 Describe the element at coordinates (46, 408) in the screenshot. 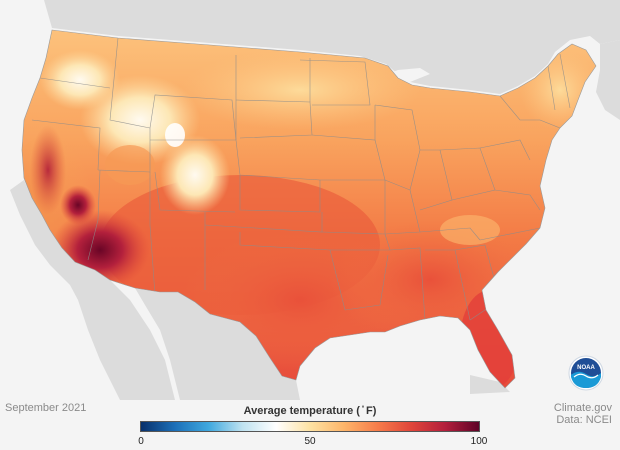

I see `period-label: September 2021` at that location.